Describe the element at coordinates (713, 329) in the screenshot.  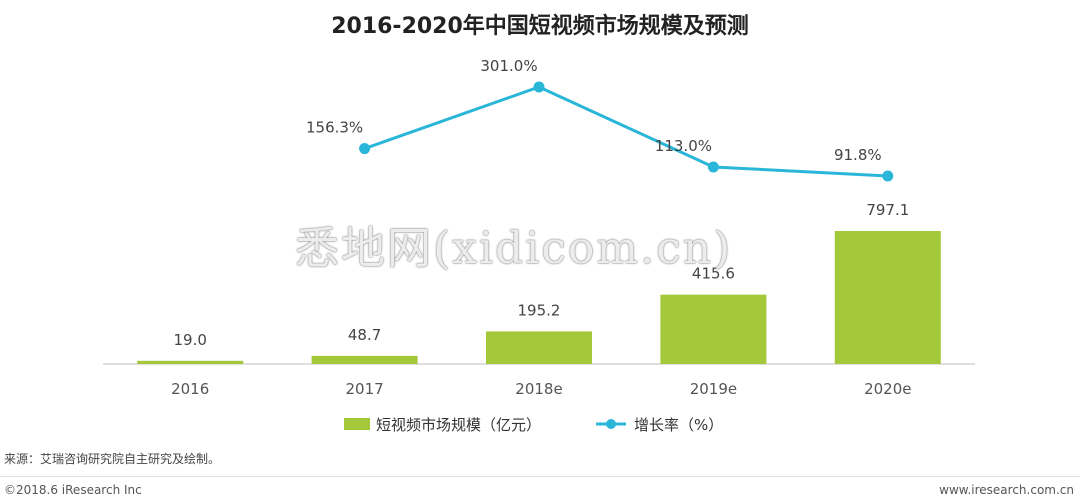
I see `bar-2019e` at that location.